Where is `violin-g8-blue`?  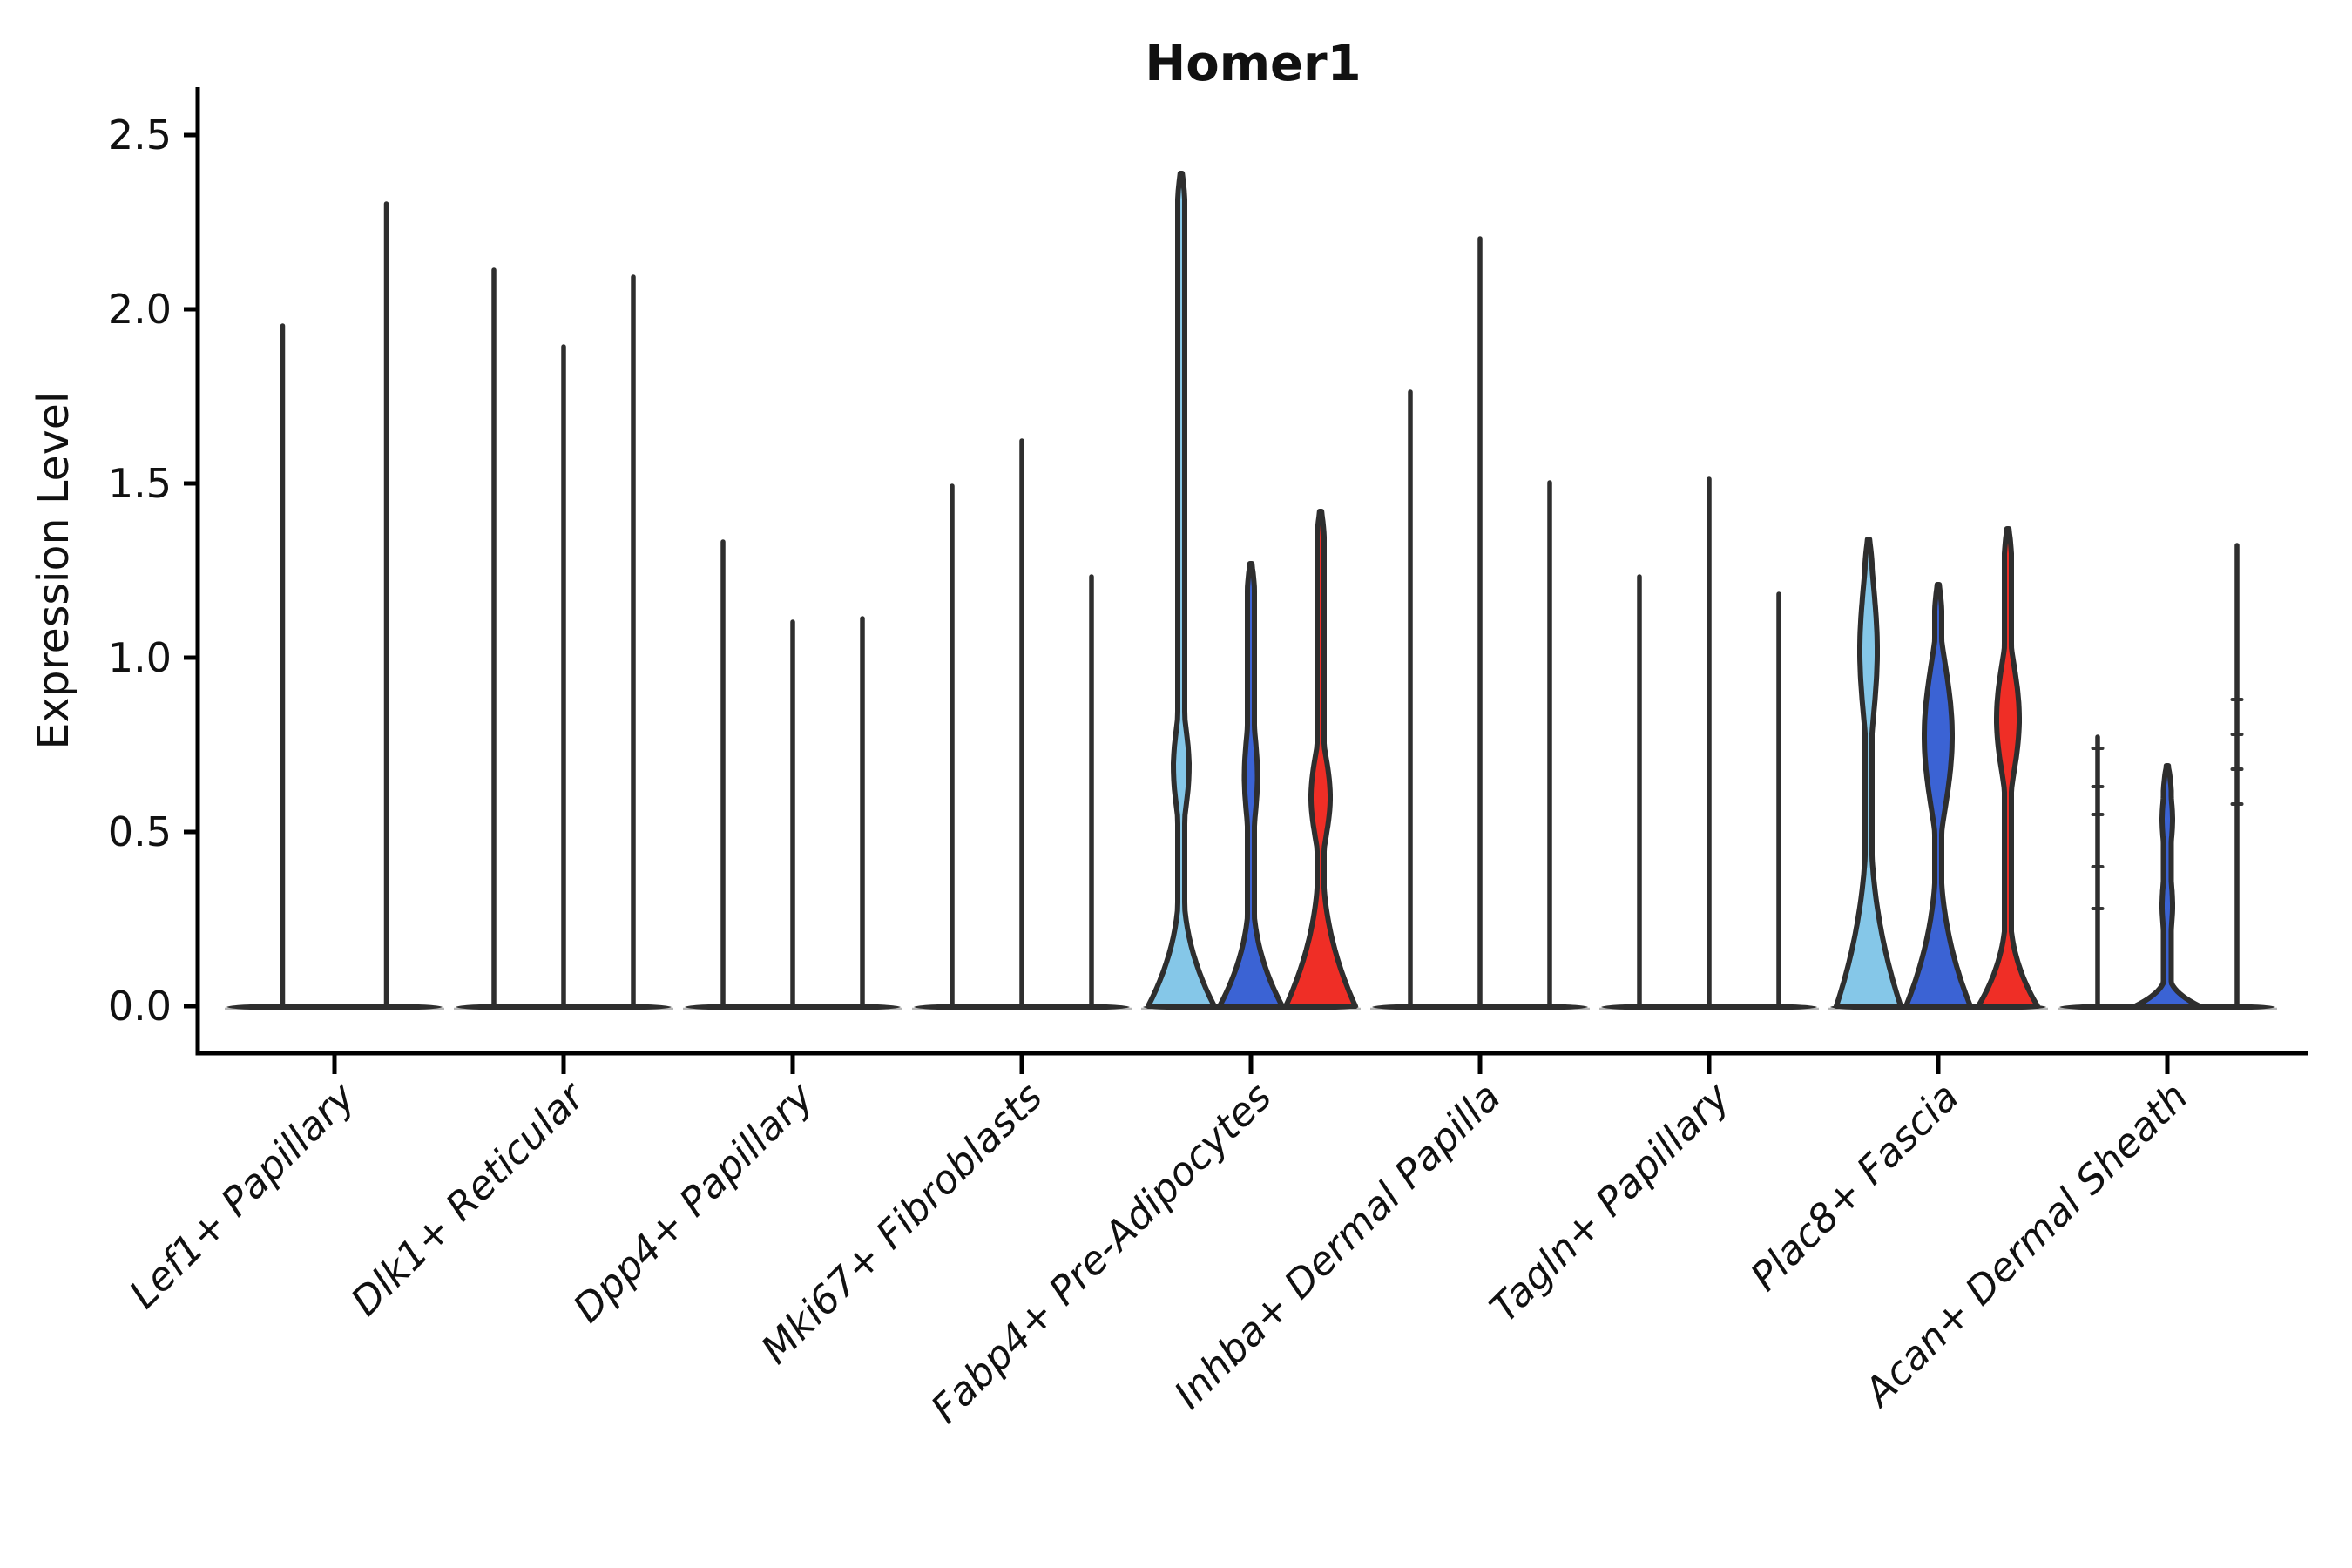
violin-g8-blue is located at coordinates (1938, 795).